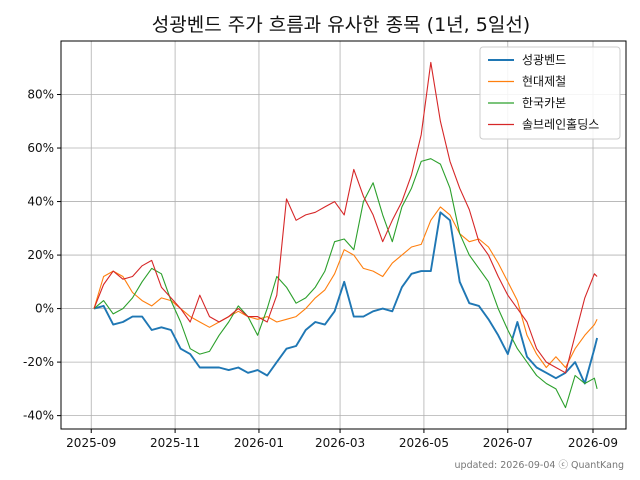 This screenshot has height=480, width=640. What do you see at coordinates (40, 95) in the screenshot?
I see `y-tick-label: 80%` at bounding box center [40, 95].